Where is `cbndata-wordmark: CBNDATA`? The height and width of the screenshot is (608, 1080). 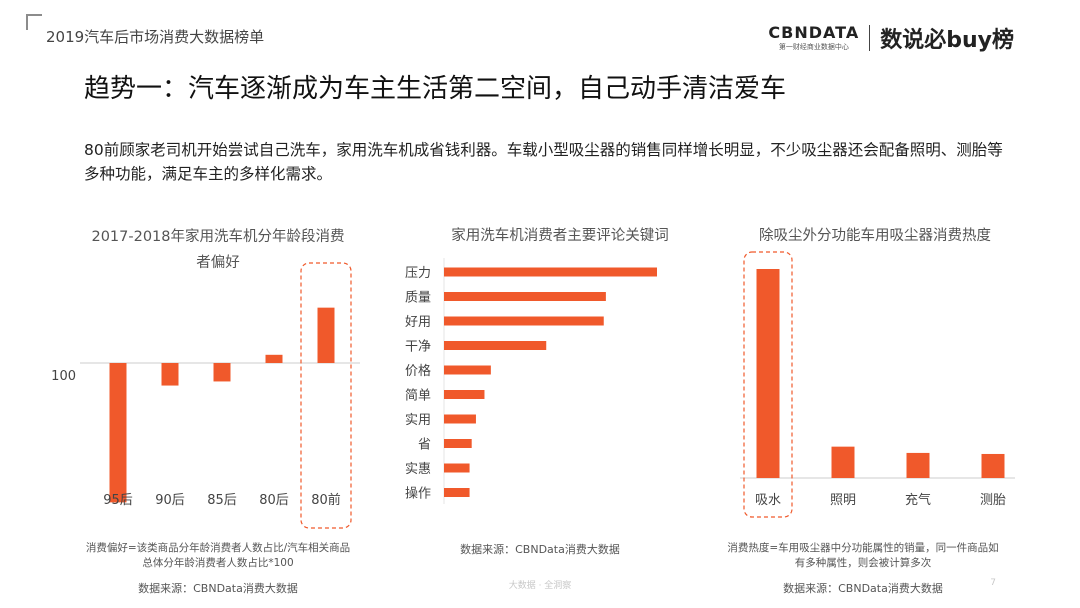 cbndata-wordmark: CBNDATA is located at coordinates (814, 32).